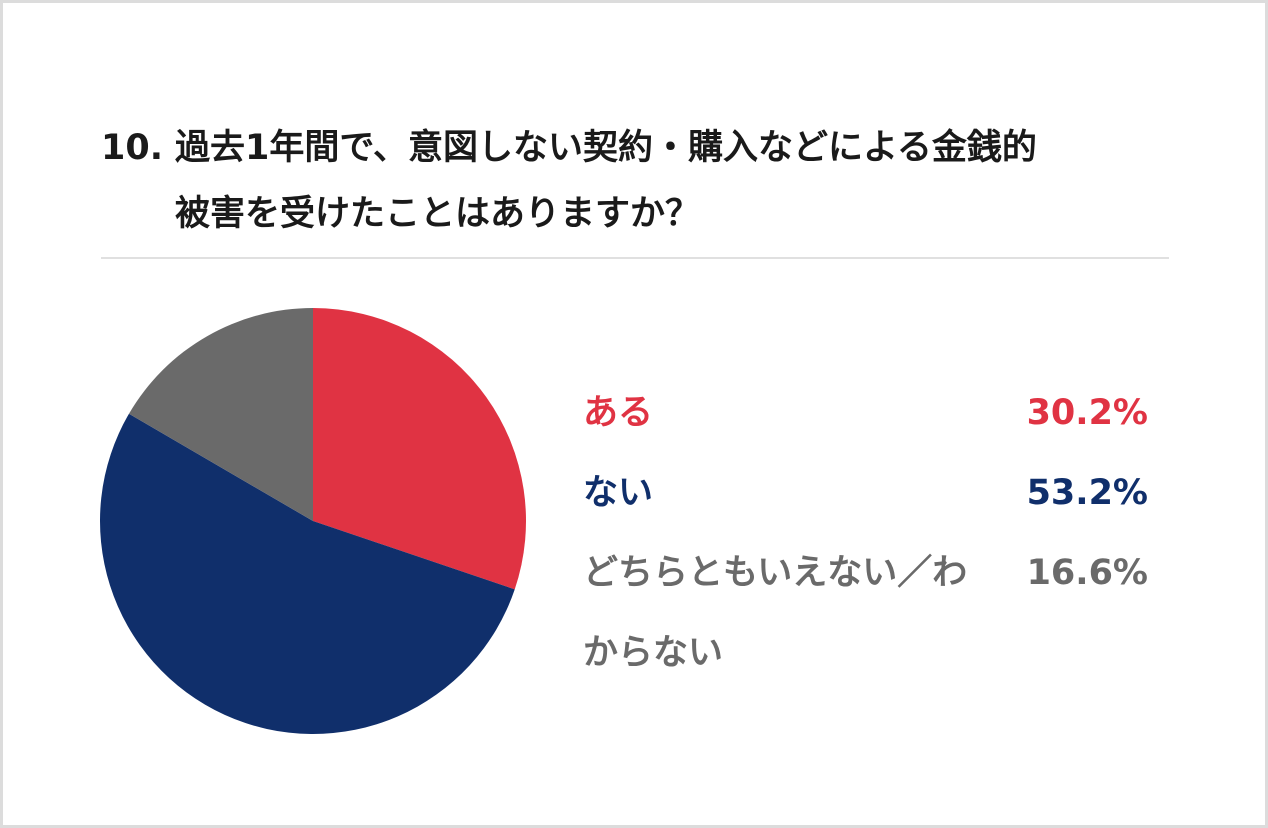 Image resolution: width=1268 pixels, height=828 pixels. Describe the element at coordinates (132, 148) in the screenshot. I see `question-number: 10.` at that location.